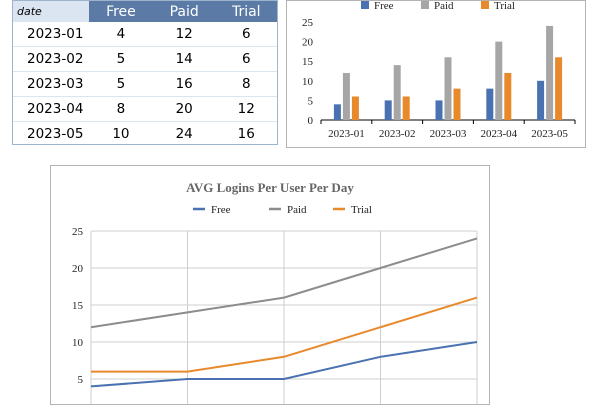 The width and height of the screenshot is (600, 405). Describe the element at coordinates (184, 109) in the screenshot. I see `table-cell: 20` at that location.